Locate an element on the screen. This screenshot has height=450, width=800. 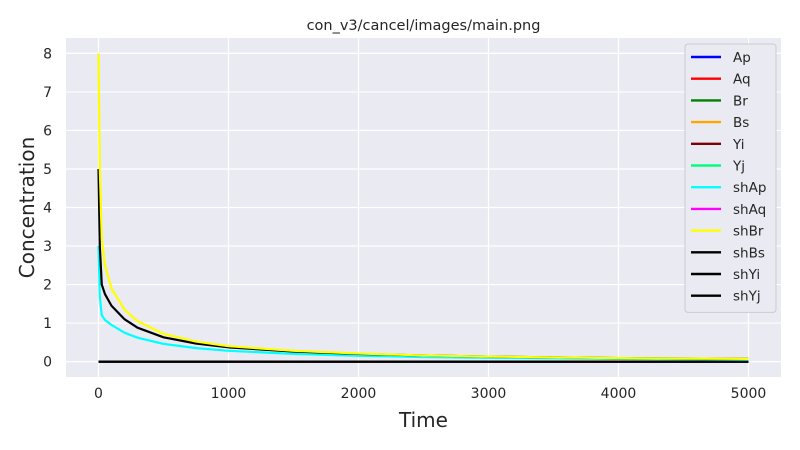
y-axis-ticks: 0 1 2 3 4 5 6 7 8 is located at coordinates (47, 208).